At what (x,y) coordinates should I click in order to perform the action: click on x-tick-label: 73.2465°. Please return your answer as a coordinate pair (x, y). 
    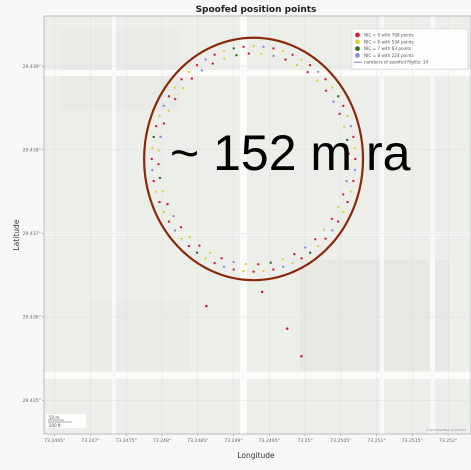
    Looking at the image, I should click on (54, 441).